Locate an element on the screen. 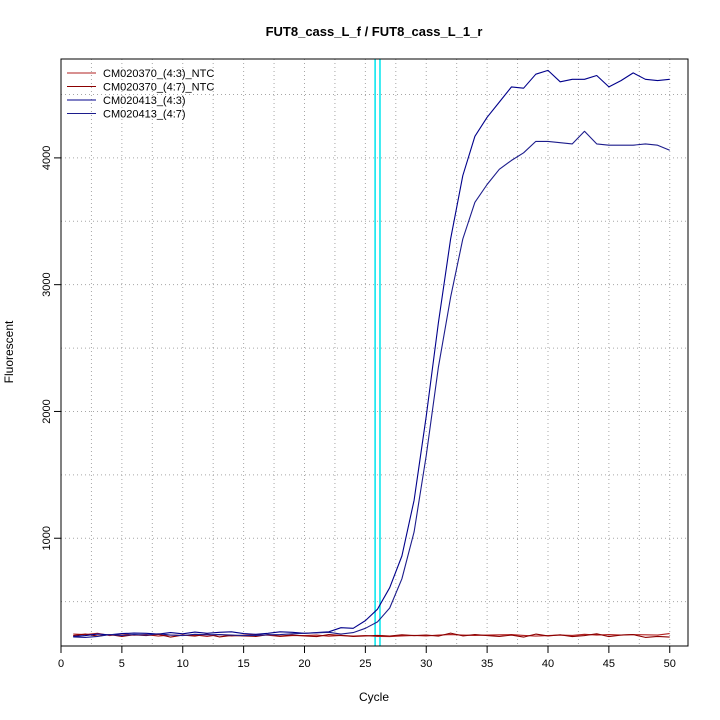  legend-label: CM020413_(4:3) is located at coordinates (144, 101).